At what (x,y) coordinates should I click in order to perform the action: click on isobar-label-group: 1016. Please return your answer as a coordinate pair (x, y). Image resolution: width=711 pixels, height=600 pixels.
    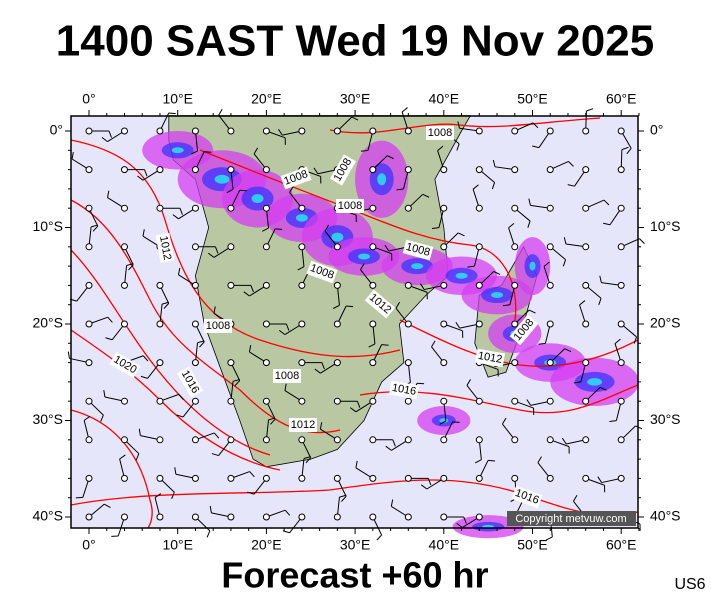
    Looking at the image, I should click on (527, 497).